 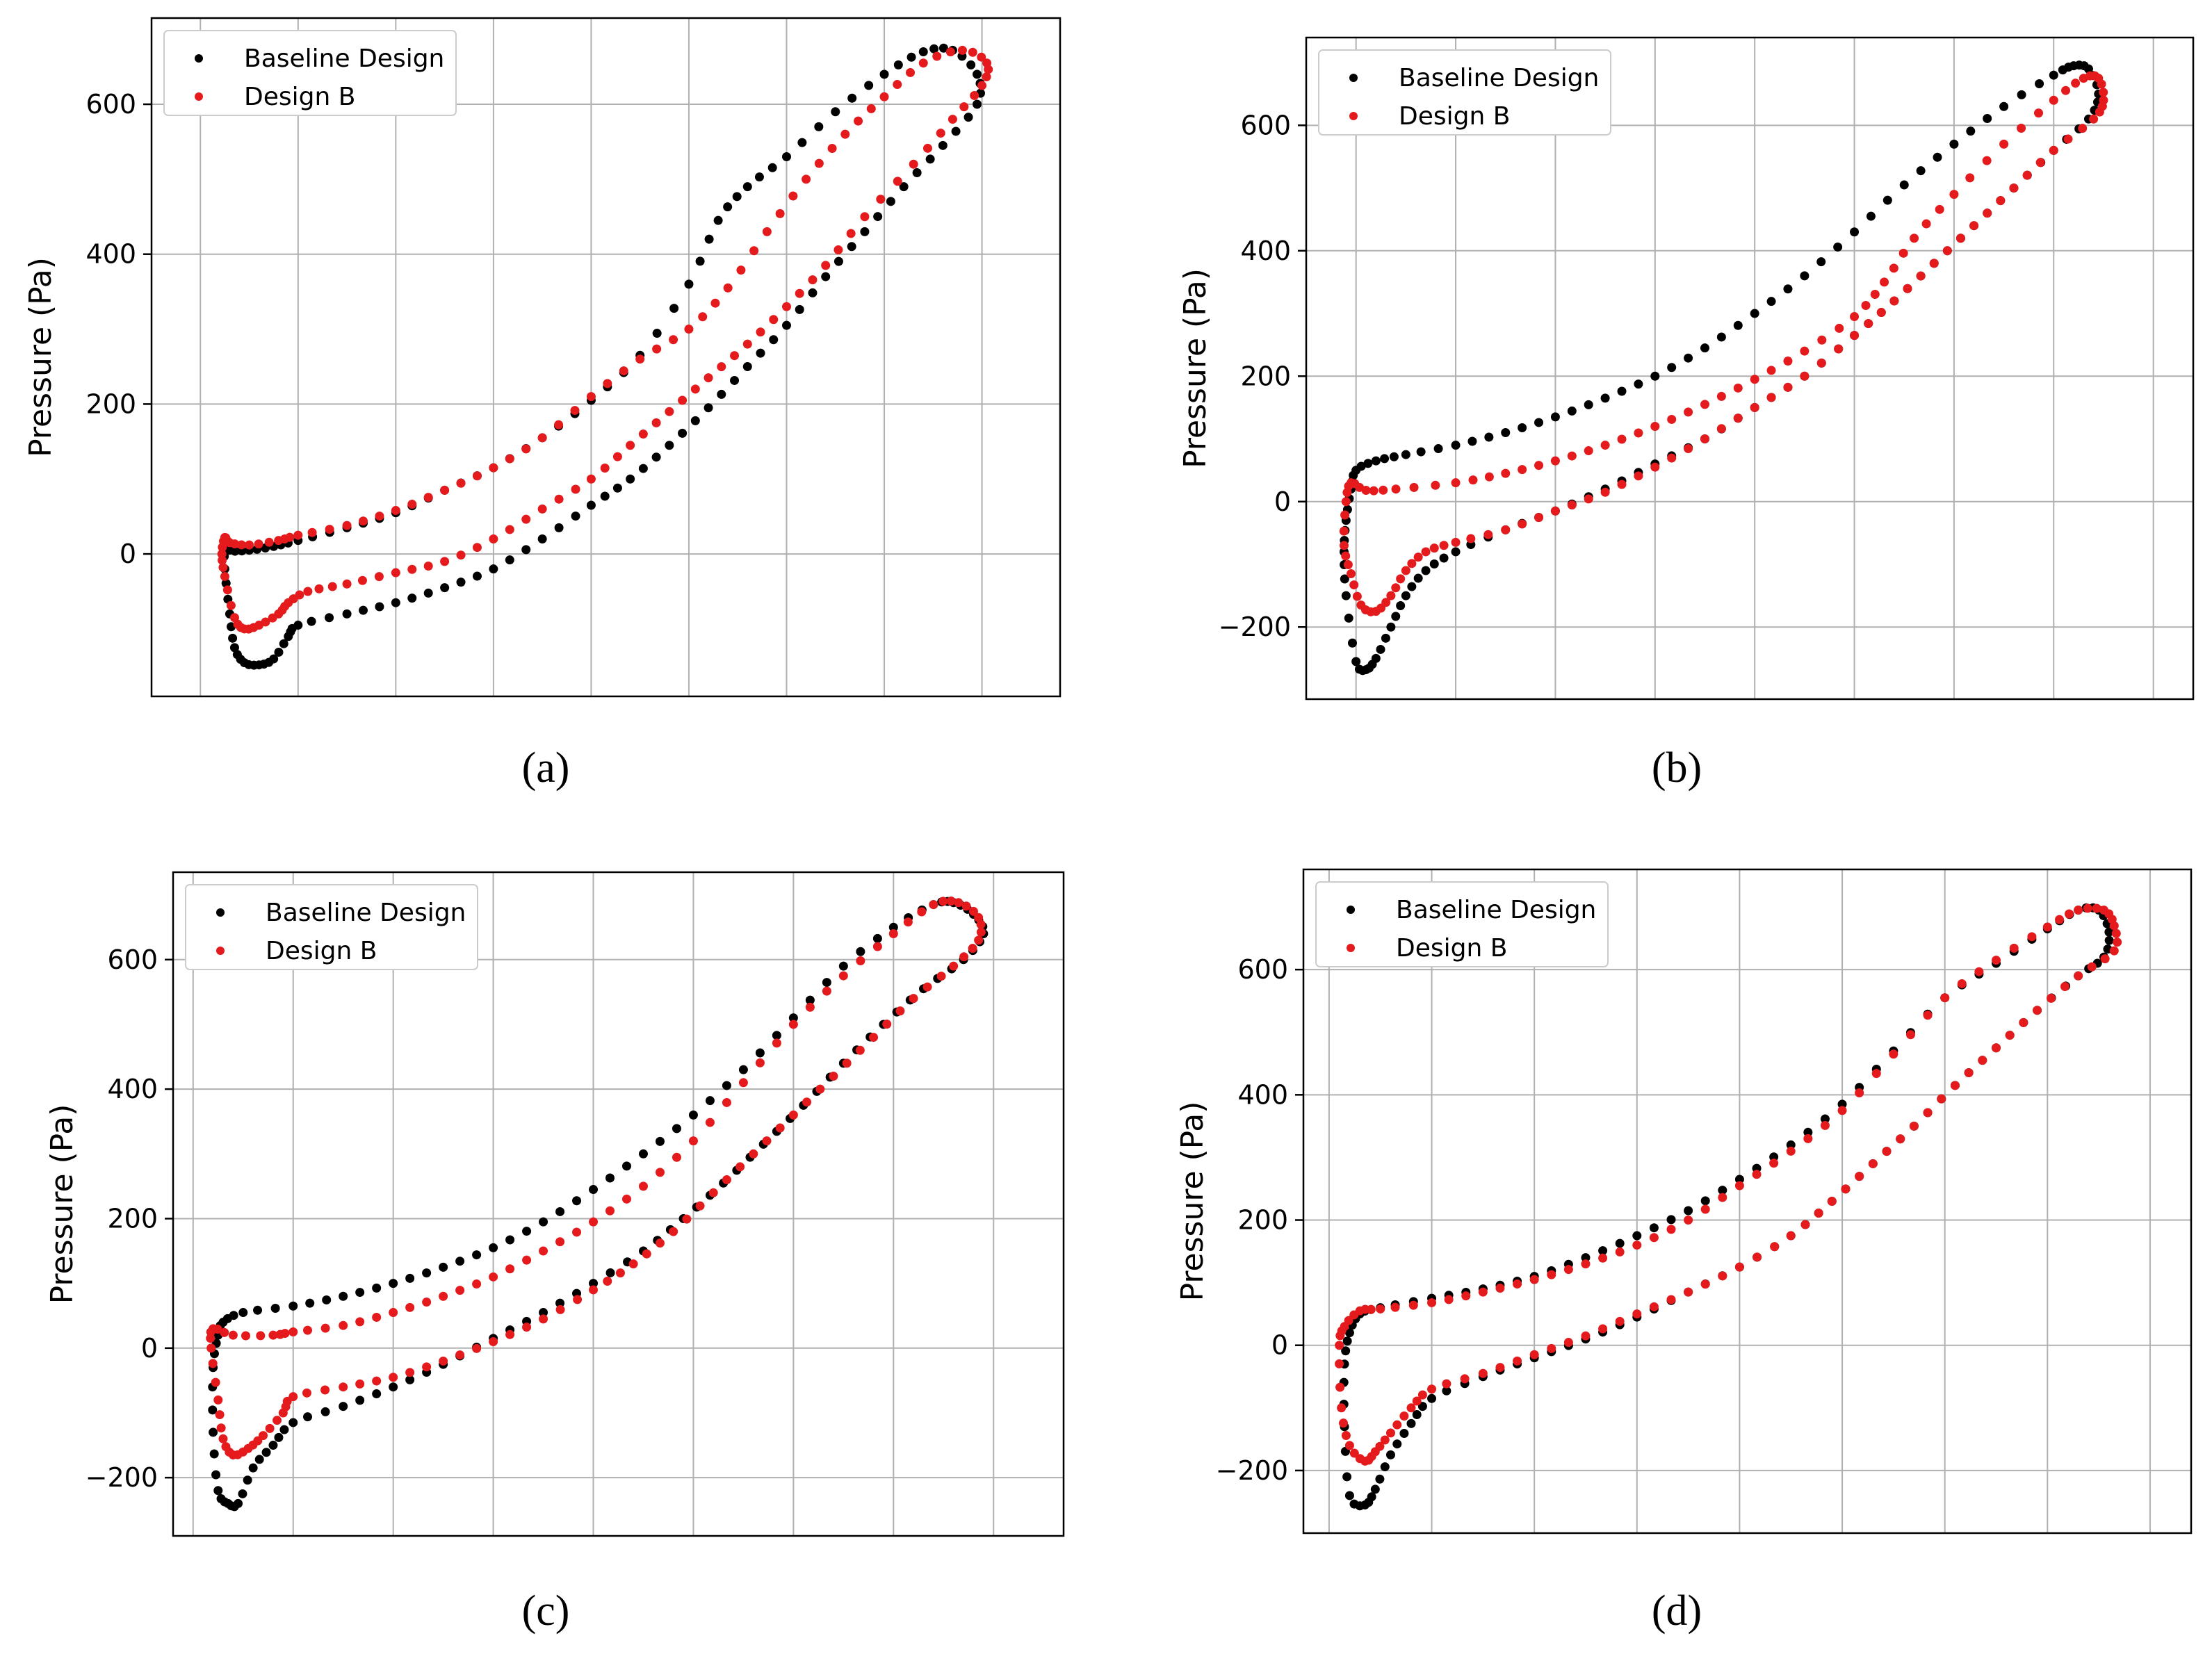 I want to click on panel-b-legend-marker-design-b, so click(x=1353, y=116).